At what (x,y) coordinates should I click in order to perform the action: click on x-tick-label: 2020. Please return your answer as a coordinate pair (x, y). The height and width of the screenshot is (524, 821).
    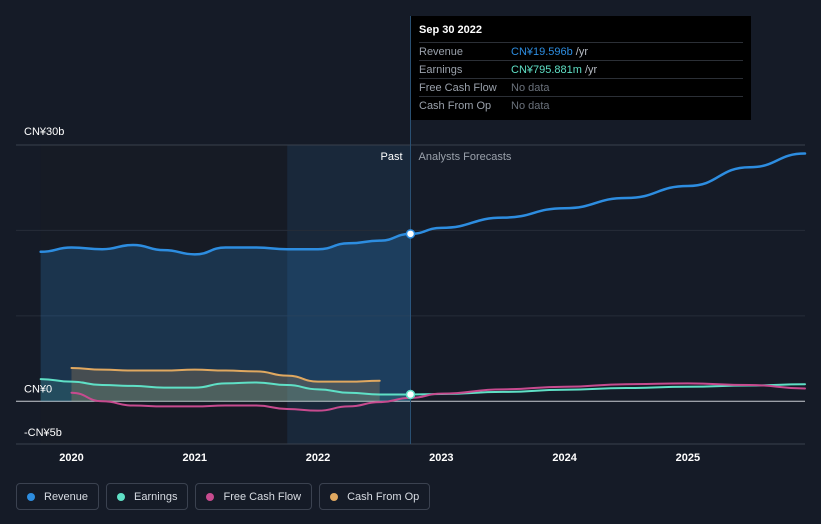
    Looking at the image, I should click on (71, 458).